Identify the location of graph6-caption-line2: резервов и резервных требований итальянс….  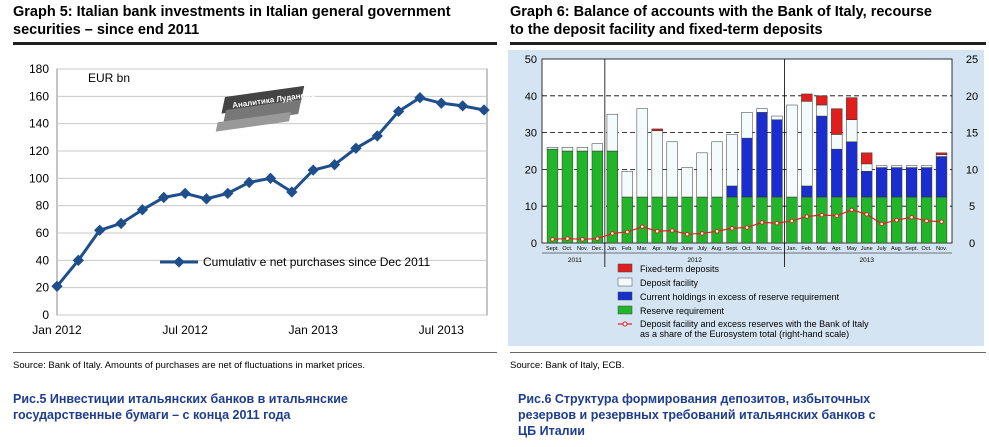
(697, 415).